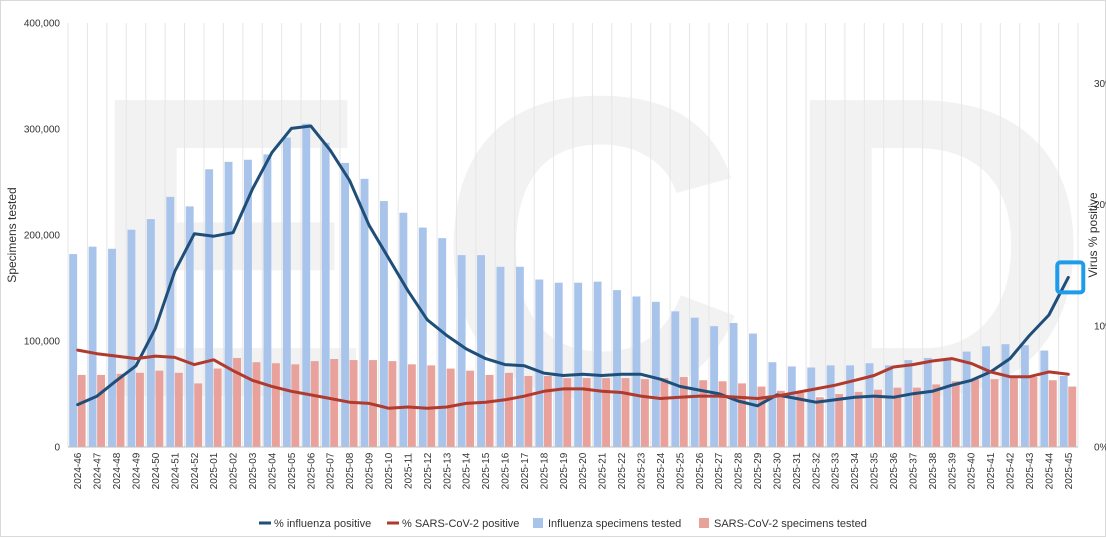 This screenshot has width=1106, height=538. I want to click on x-tick-label: 2025-44, so click(1049, 470).